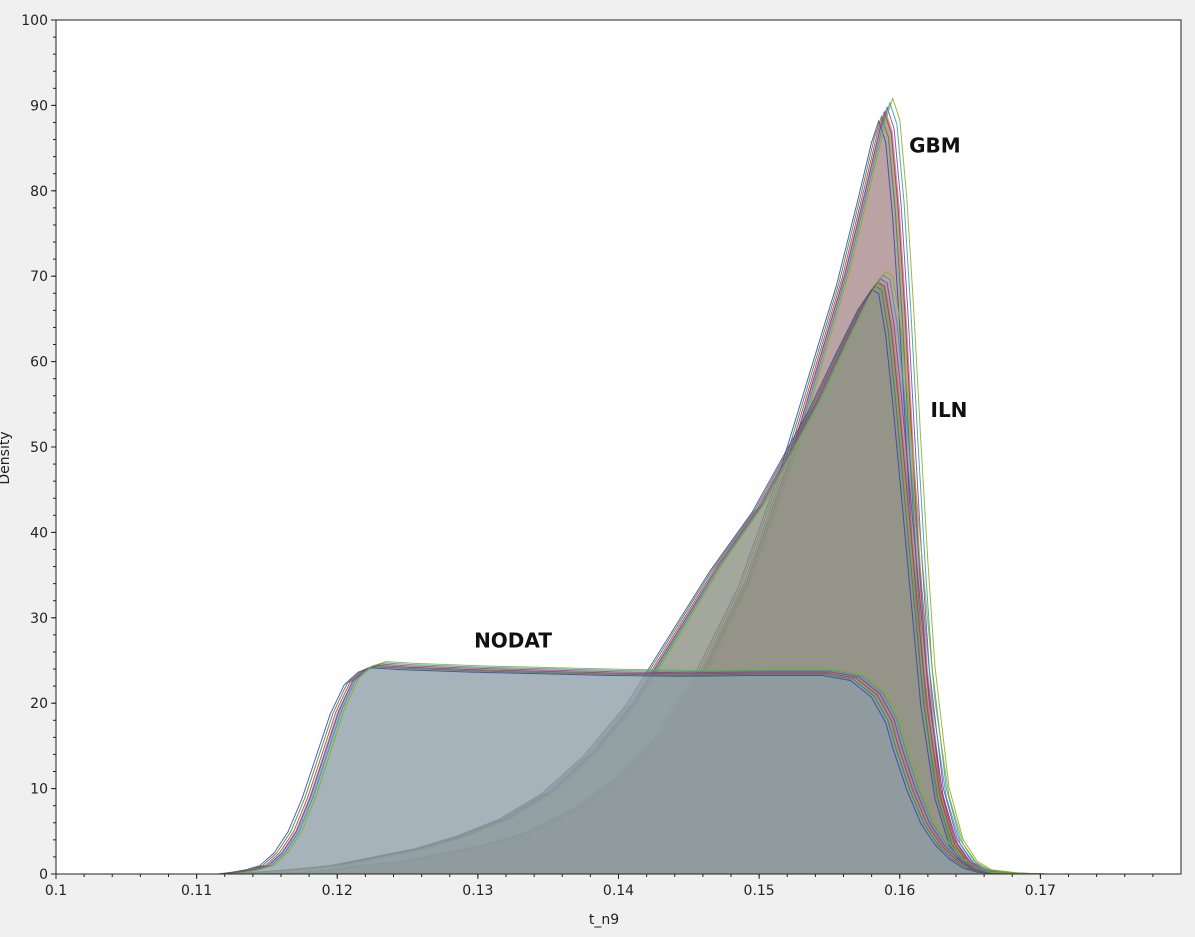 Image resolution: width=1195 pixels, height=937 pixels. Describe the element at coordinates (1040, 891) in the screenshot. I see `x-tick-label: 0.17` at that location.